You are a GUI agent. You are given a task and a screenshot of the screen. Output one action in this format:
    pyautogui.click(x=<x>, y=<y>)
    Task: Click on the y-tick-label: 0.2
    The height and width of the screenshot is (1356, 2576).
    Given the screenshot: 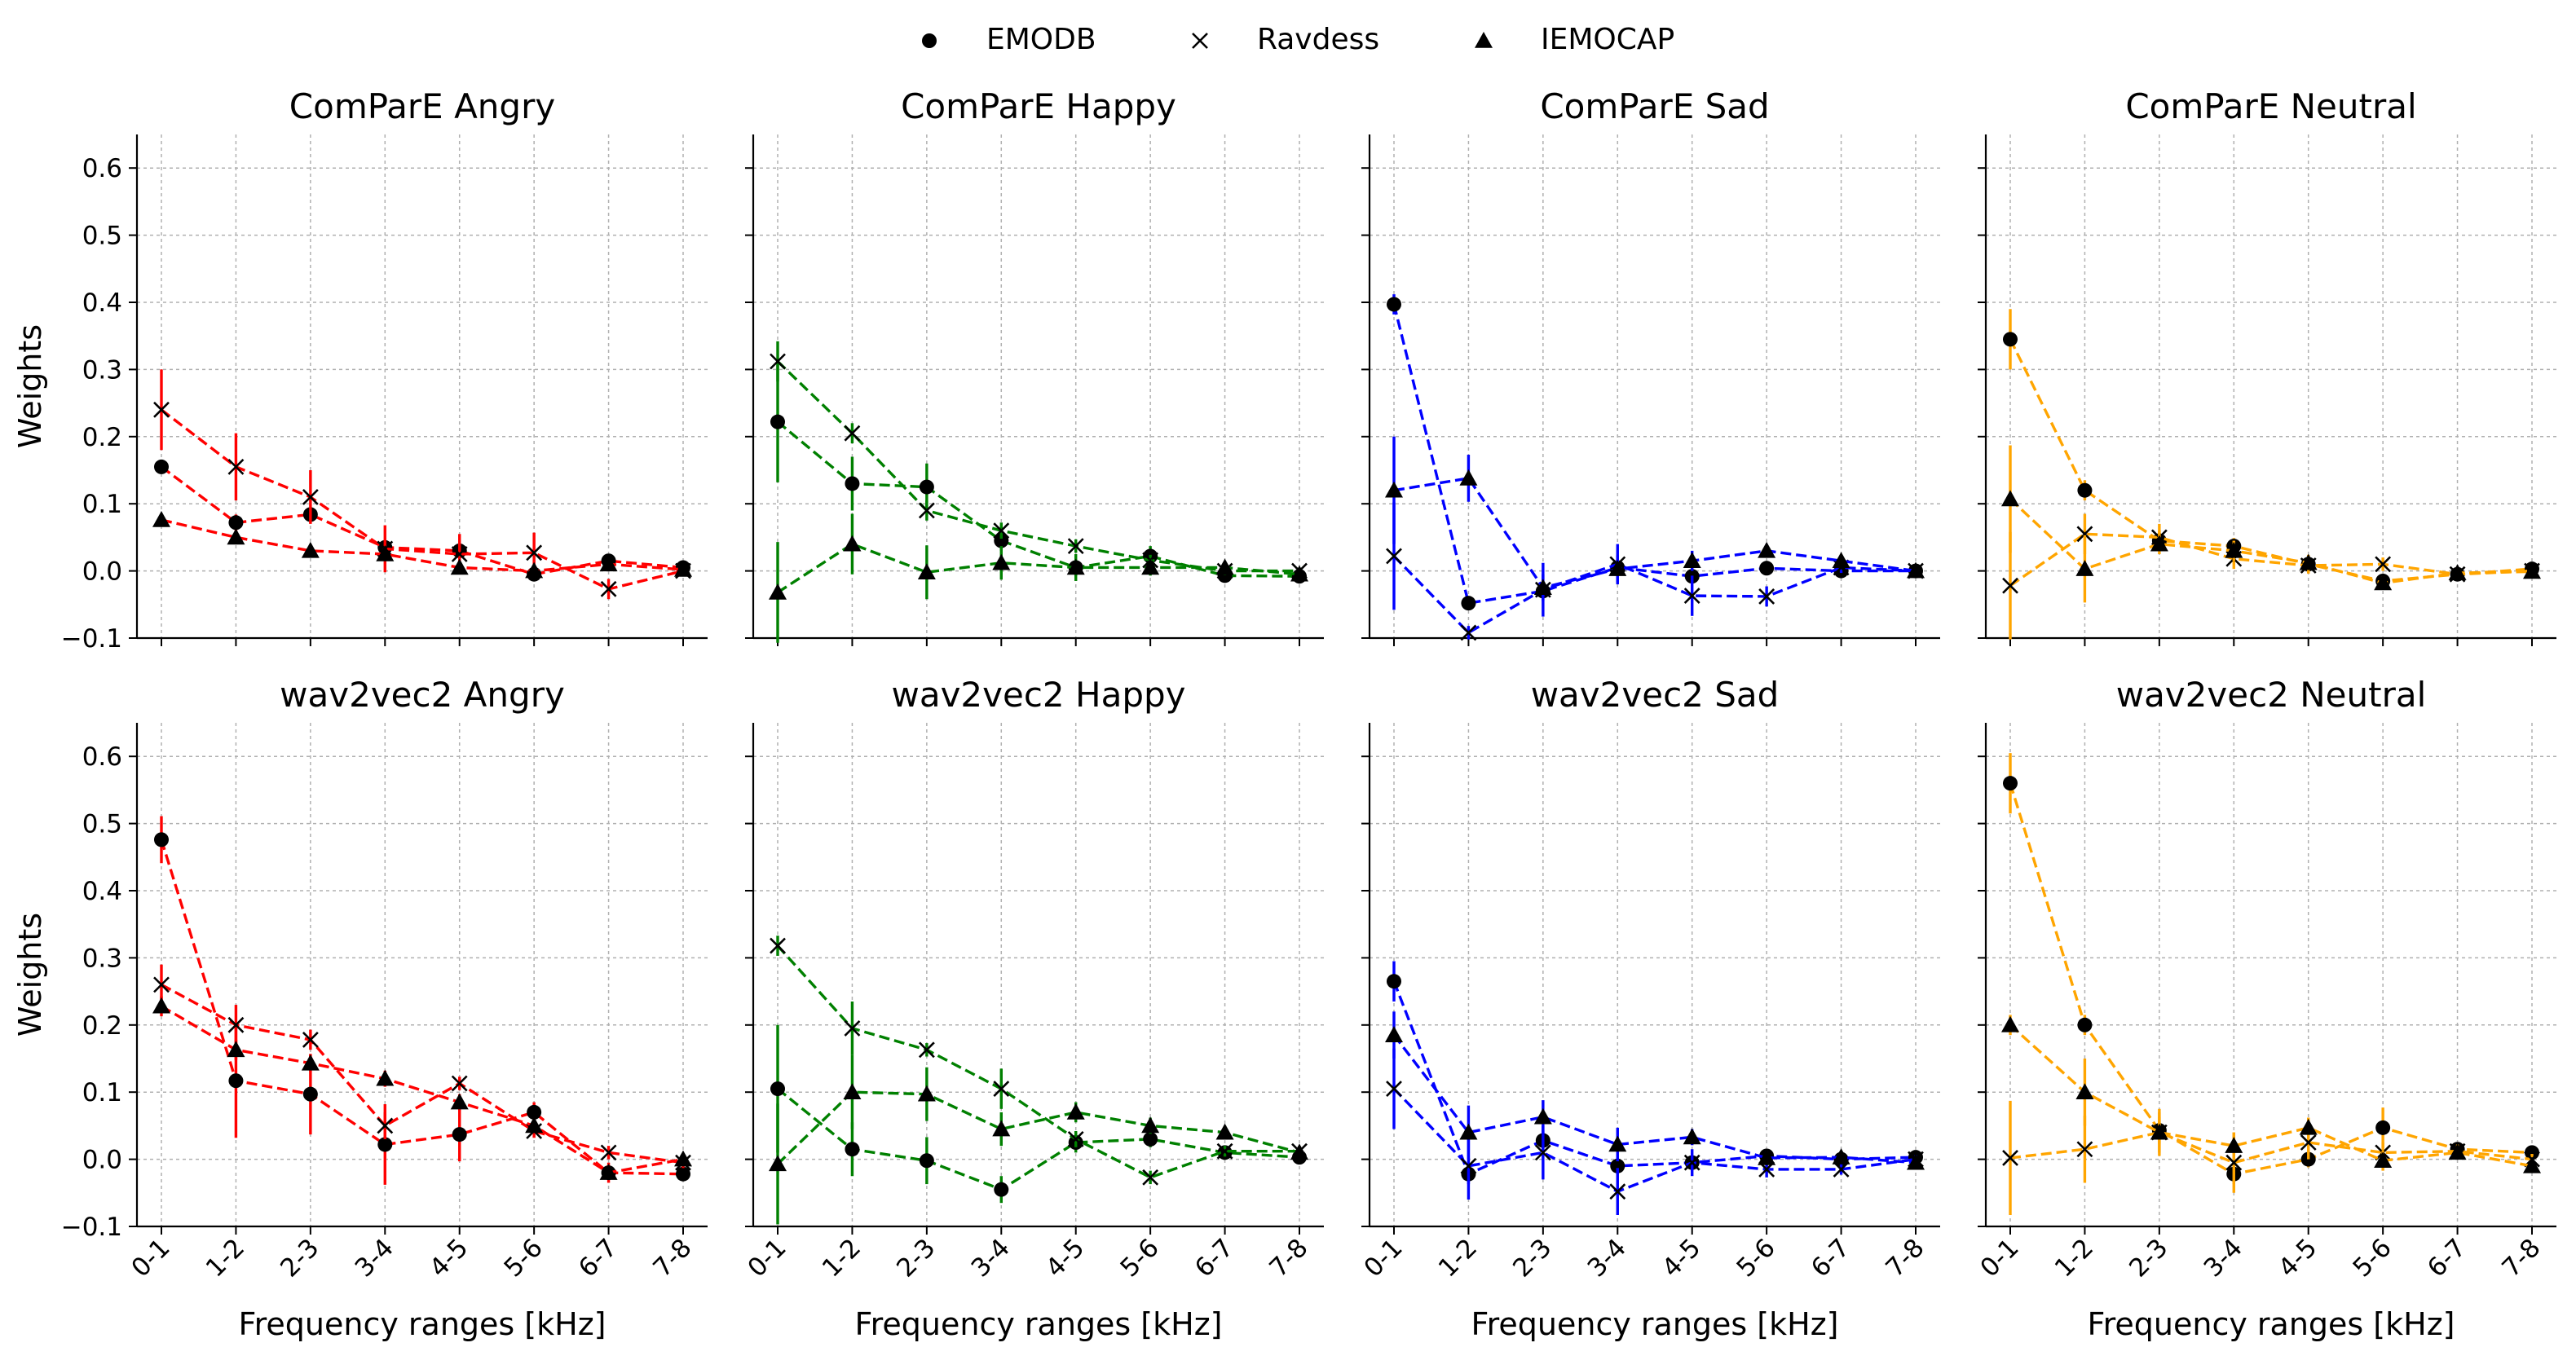 What is the action you would take?
    pyautogui.click(x=102, y=438)
    